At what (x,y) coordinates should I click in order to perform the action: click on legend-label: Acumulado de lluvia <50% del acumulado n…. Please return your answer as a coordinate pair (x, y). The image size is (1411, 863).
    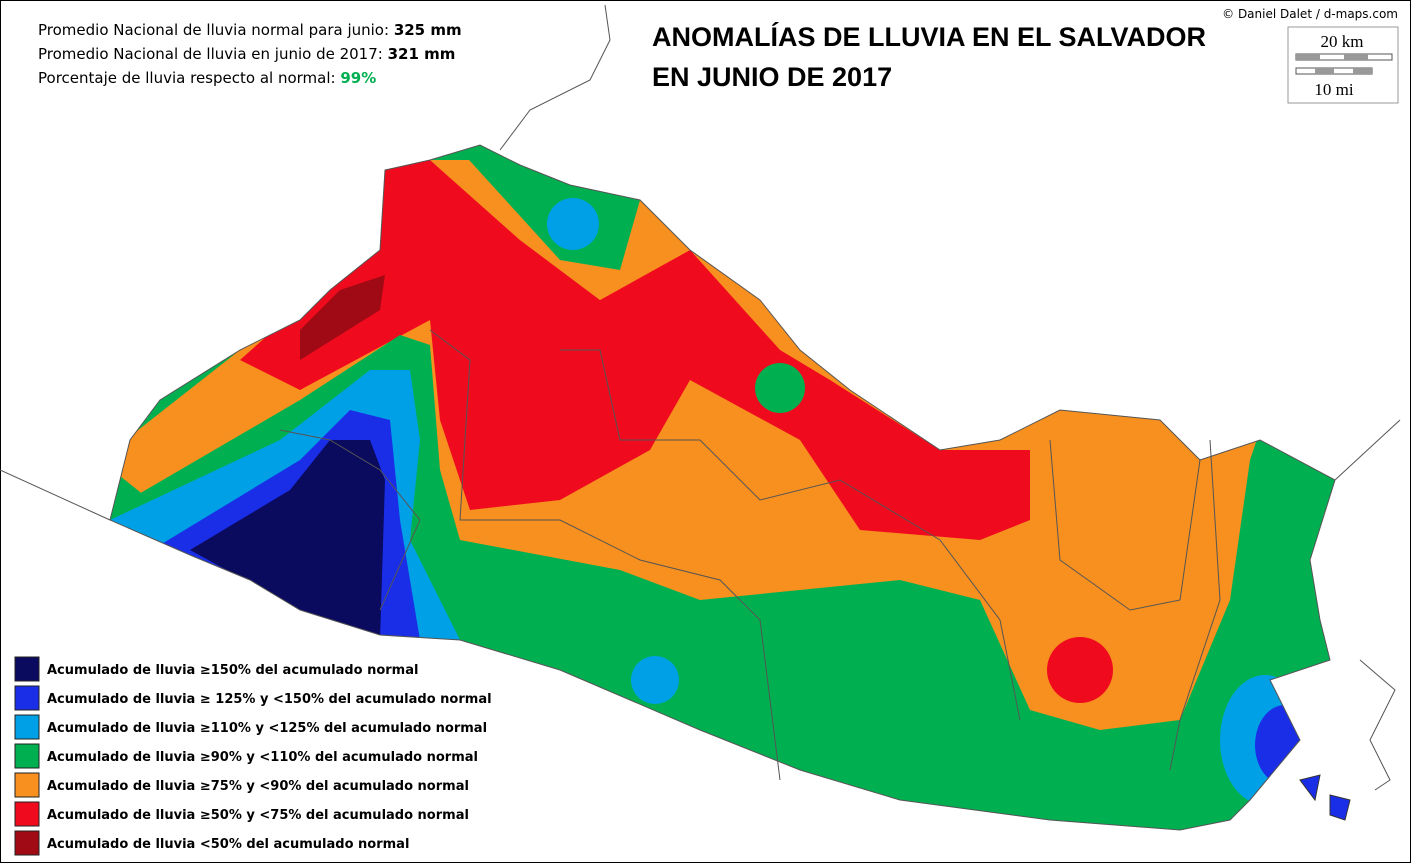
    Looking at the image, I should click on (228, 844).